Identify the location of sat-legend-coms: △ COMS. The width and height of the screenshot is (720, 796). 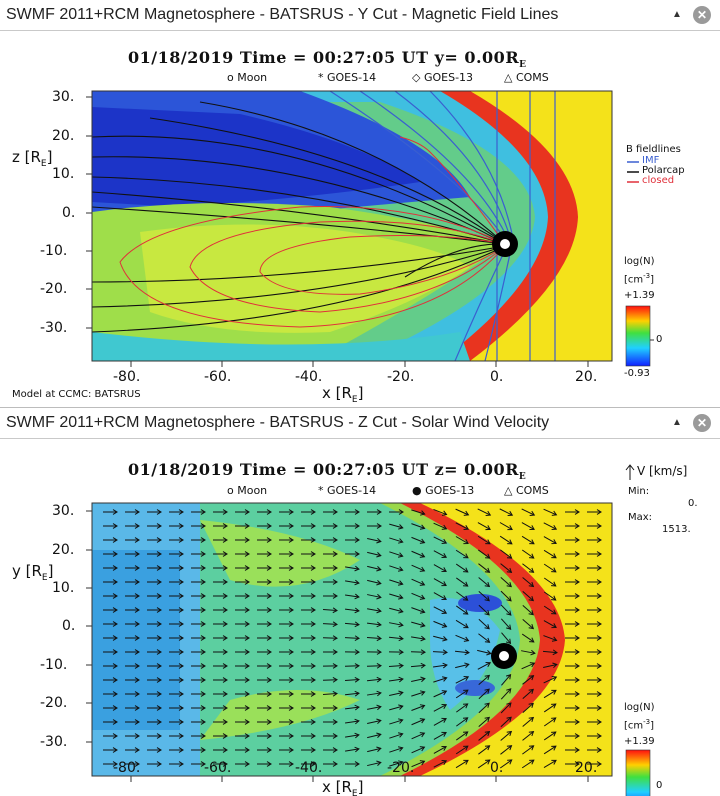
(526, 77).